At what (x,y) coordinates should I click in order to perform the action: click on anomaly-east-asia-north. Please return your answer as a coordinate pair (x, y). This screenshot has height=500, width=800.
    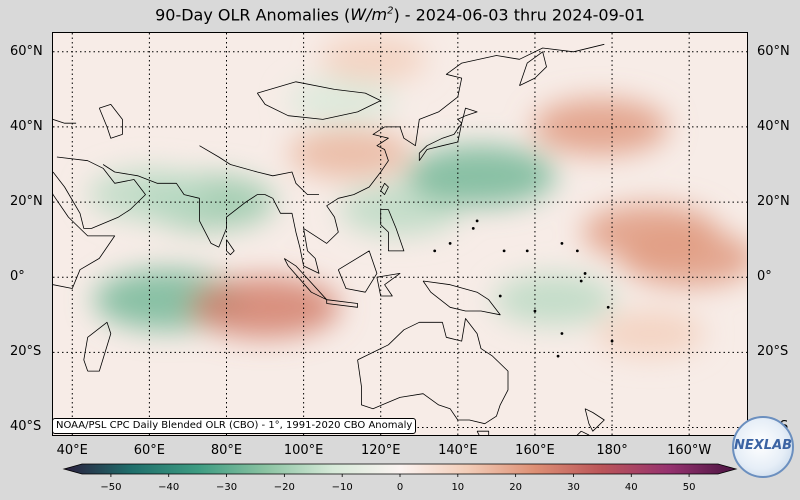
    Looking at the image, I should click on (342, 100).